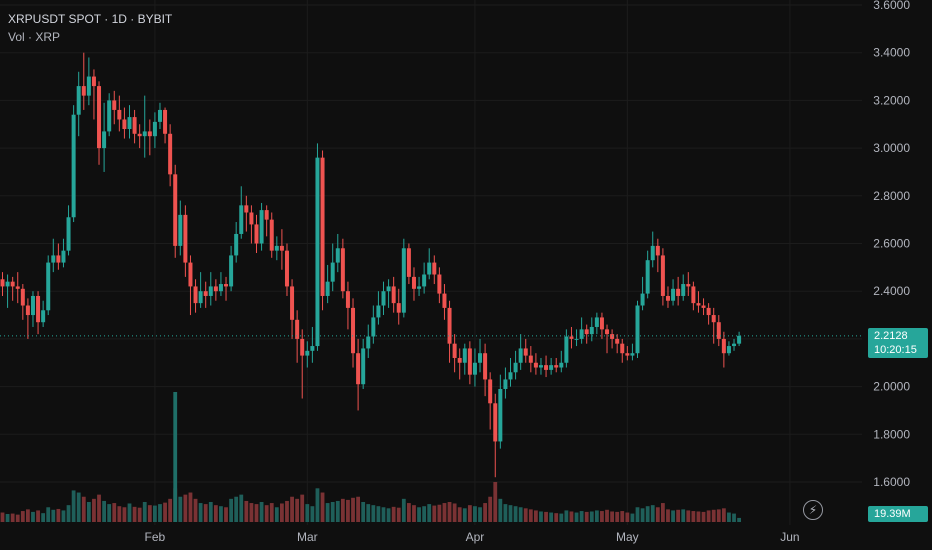  Describe the element at coordinates (891, 336) in the screenshot. I see `last-price-value: 2.2128` at that location.